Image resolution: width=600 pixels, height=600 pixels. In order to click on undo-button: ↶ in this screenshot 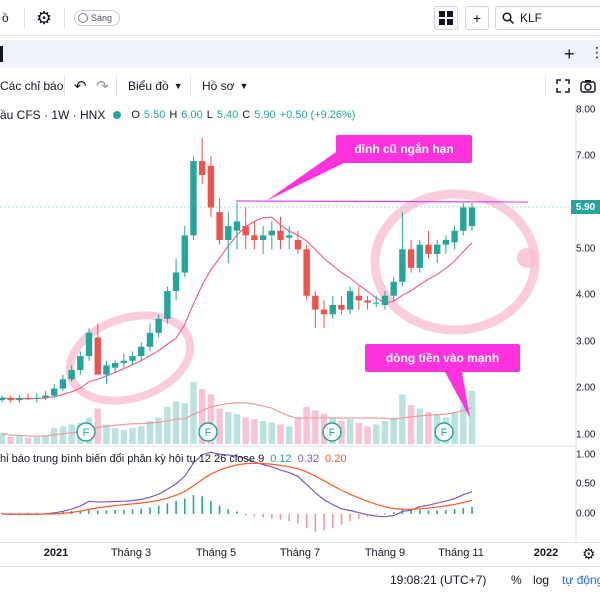, I will do `click(80, 86)`.